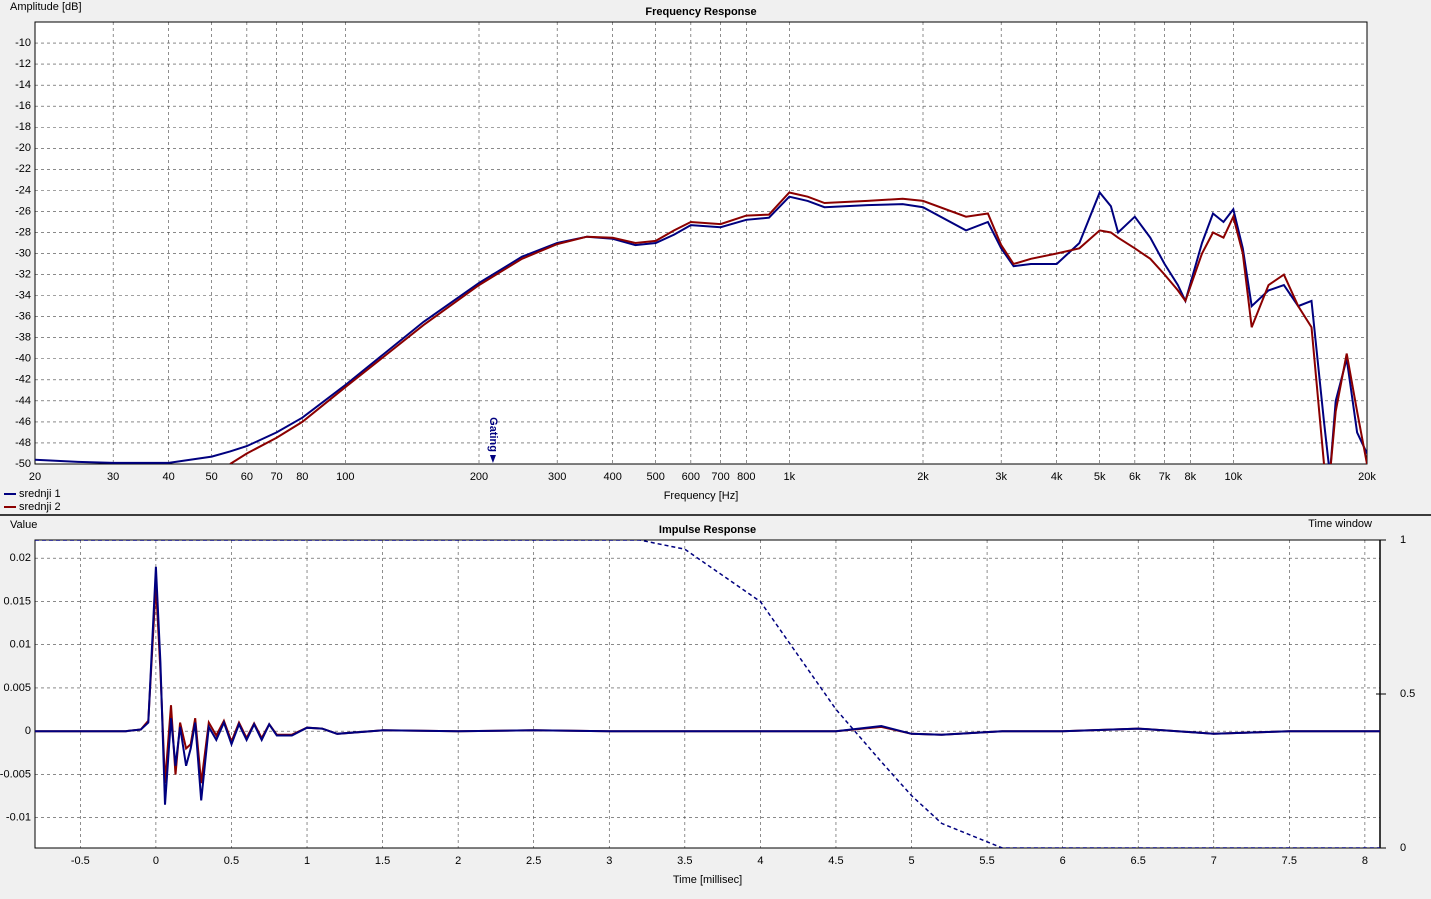  What do you see at coordinates (1165, 477) in the screenshot?
I see `x-tick-label: 7k` at bounding box center [1165, 477].